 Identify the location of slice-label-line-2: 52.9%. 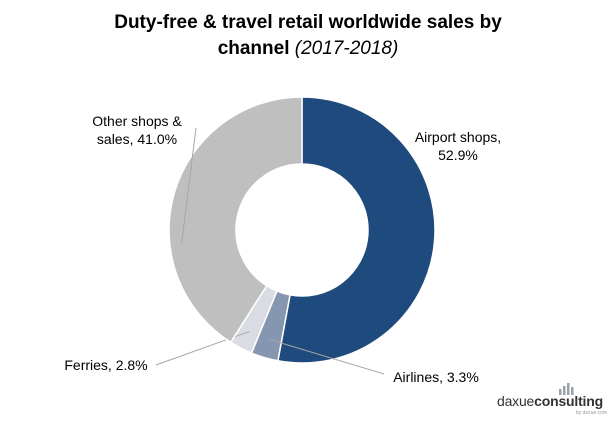
(458, 155).